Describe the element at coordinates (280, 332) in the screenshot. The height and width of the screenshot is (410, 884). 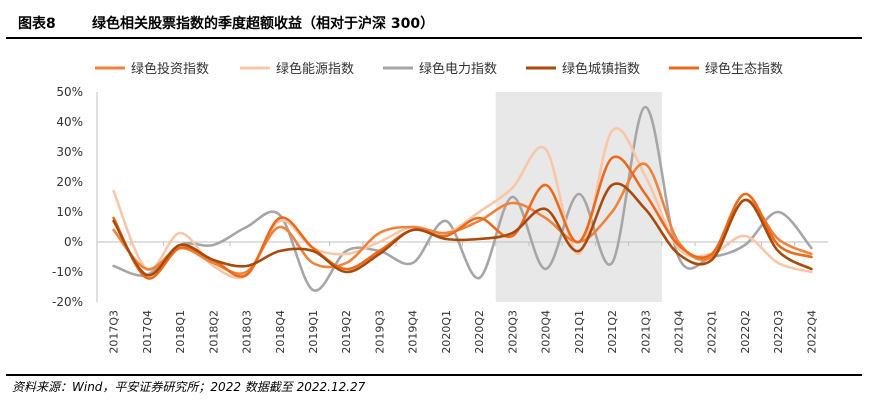
I see `x-tick-label: 2018Q4` at that location.